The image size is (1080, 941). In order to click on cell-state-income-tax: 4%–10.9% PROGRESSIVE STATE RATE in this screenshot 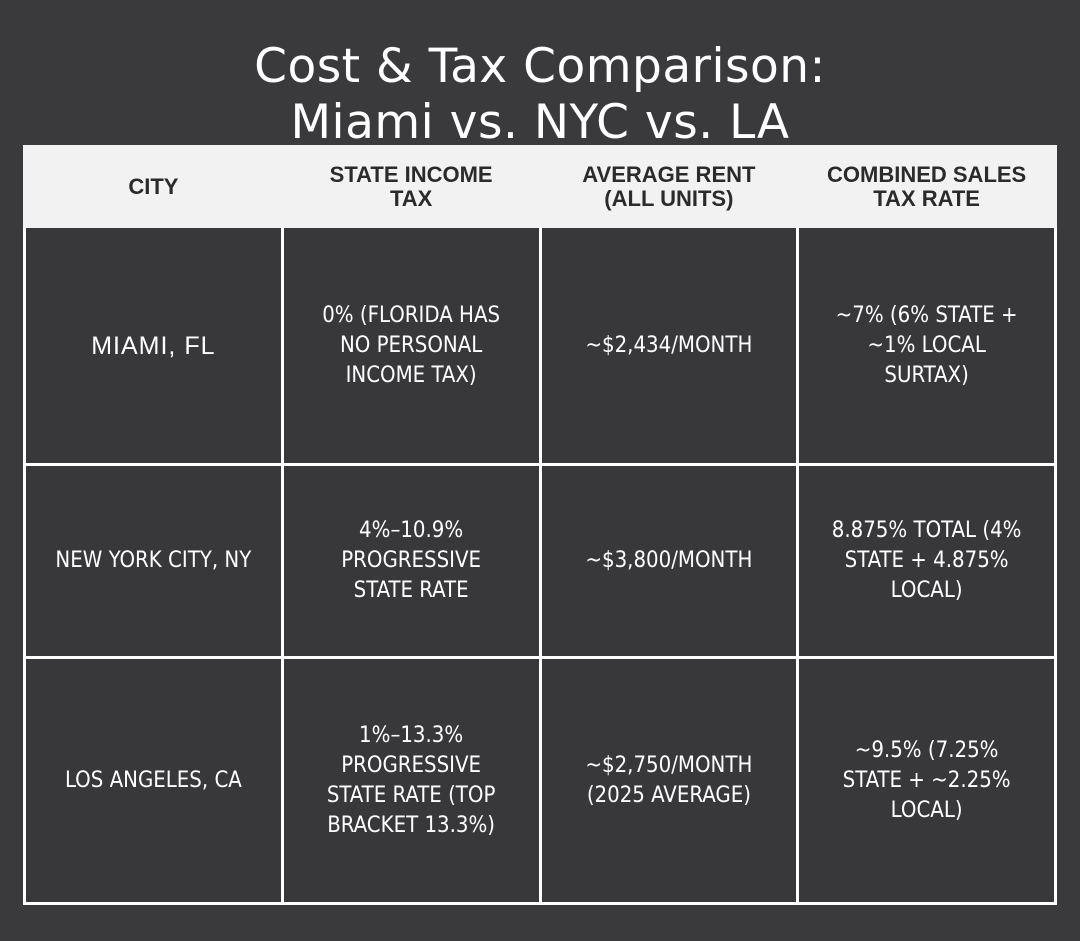, I will do `click(411, 561)`.